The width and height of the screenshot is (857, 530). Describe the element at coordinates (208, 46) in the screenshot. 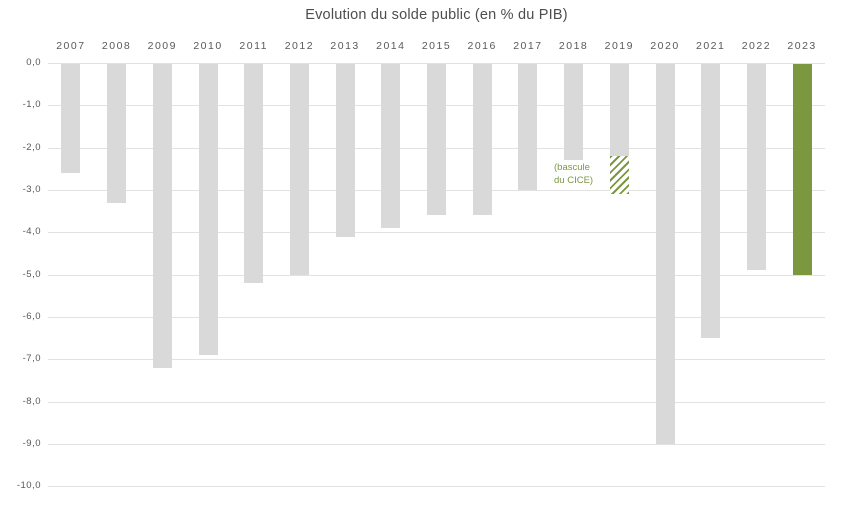

I see `x-axis-label-2010: 2010` at that location.